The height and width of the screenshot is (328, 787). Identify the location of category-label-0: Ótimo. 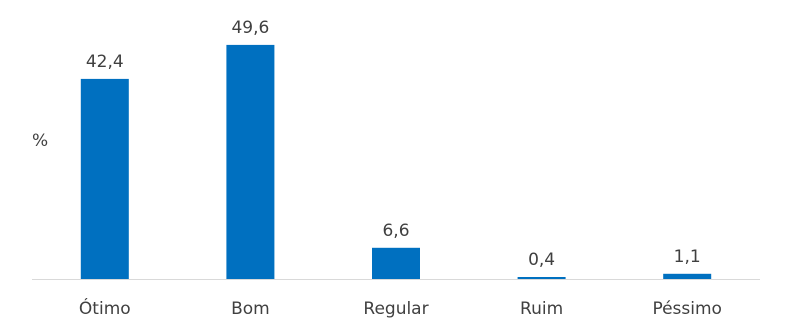
(105, 308).